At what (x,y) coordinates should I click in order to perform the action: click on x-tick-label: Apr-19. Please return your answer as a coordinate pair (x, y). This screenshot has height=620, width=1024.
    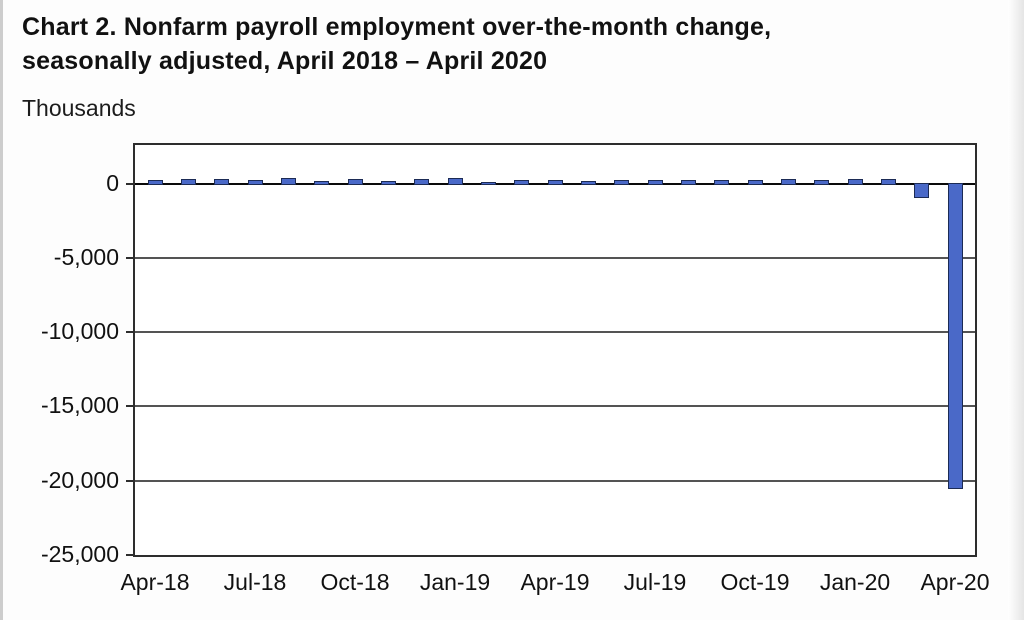
    Looking at the image, I should click on (555, 582).